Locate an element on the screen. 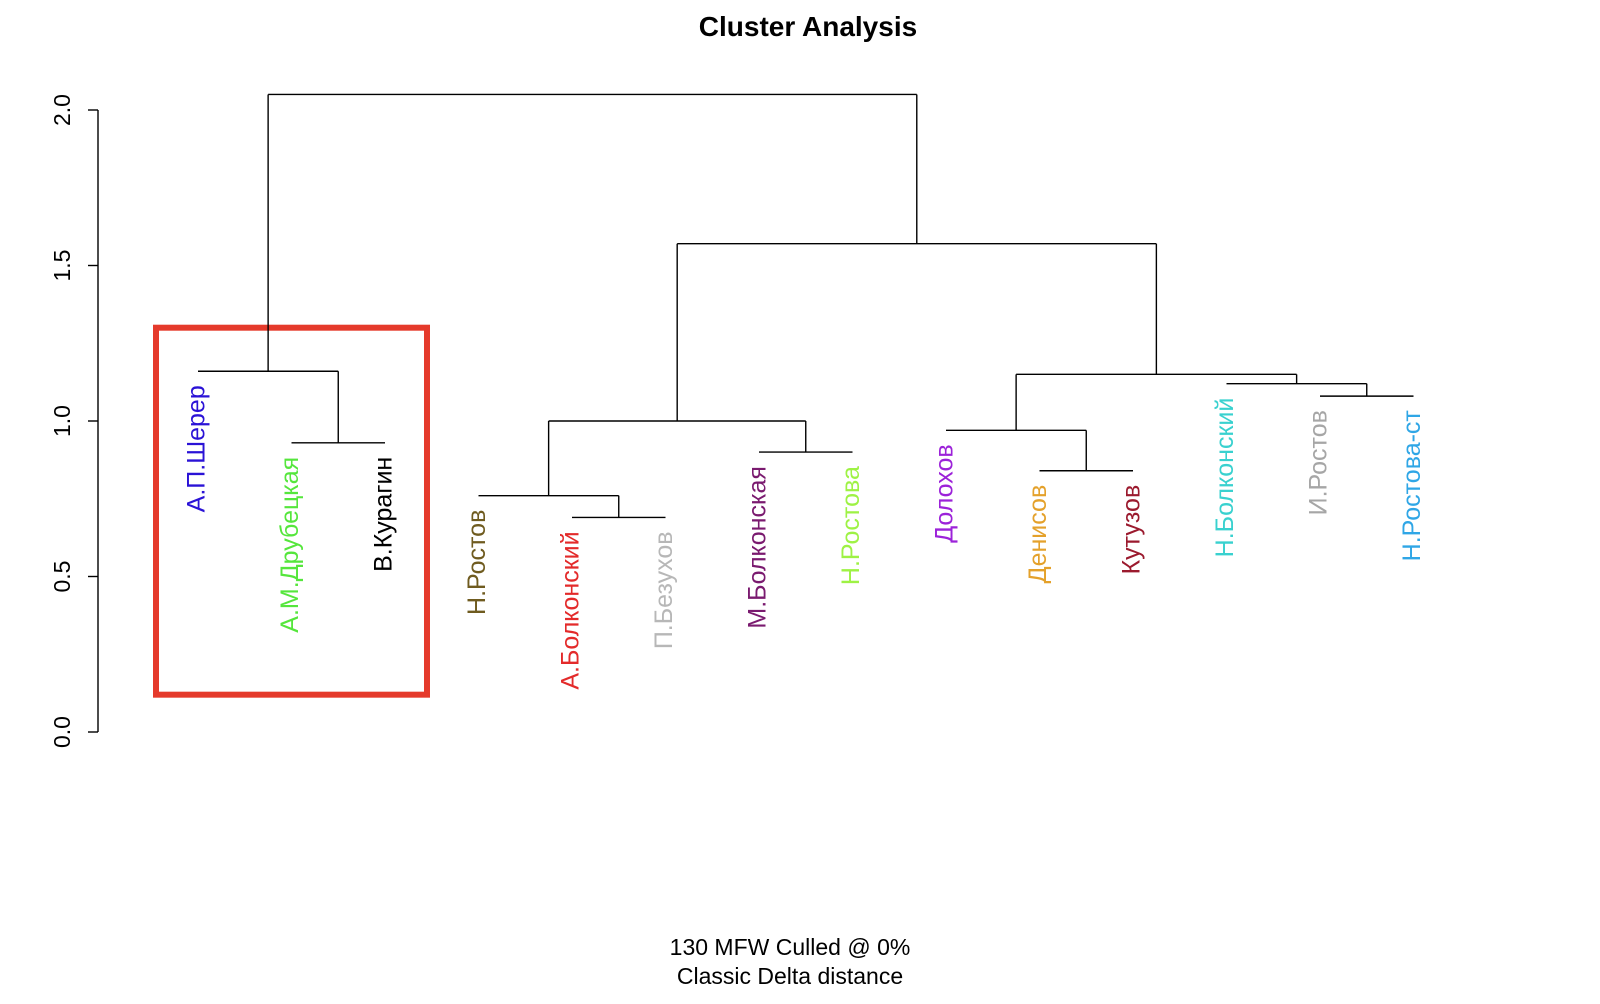 The height and width of the screenshot is (1004, 1600). leaf-label: Н.Ростов is located at coordinates (477, 562).